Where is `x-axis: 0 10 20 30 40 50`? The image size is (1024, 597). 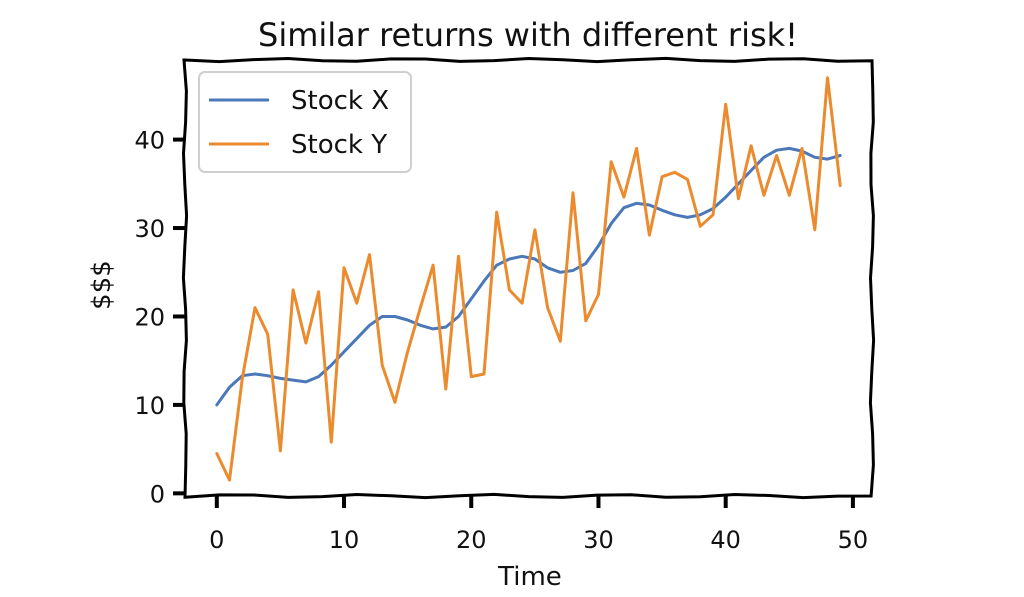 x-axis: 0 10 20 30 40 50 is located at coordinates (538, 525).